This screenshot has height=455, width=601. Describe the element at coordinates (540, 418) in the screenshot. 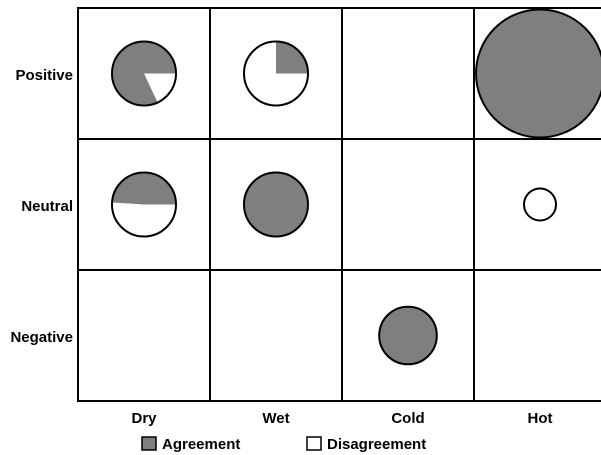

I see `column-label-hot: Hot` at that location.